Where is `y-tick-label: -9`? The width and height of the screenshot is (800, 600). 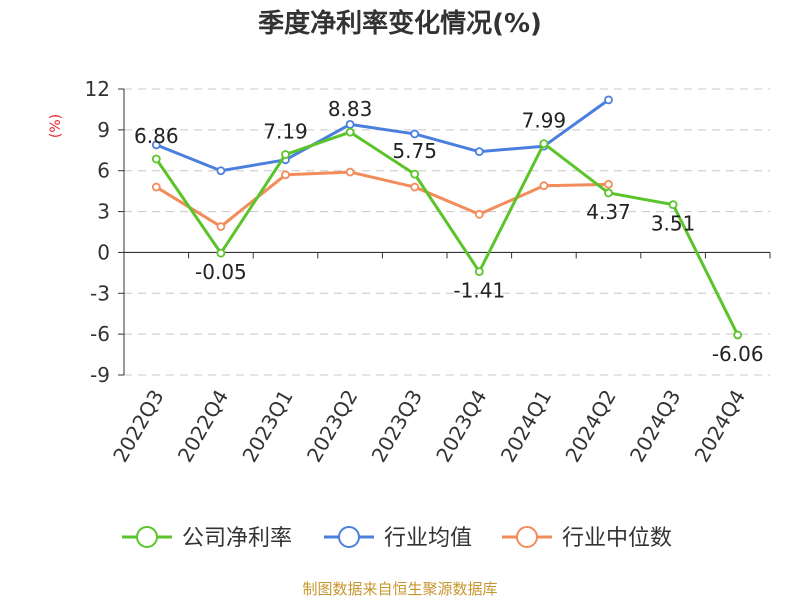 y-tick-label: -9 is located at coordinates (100, 375).